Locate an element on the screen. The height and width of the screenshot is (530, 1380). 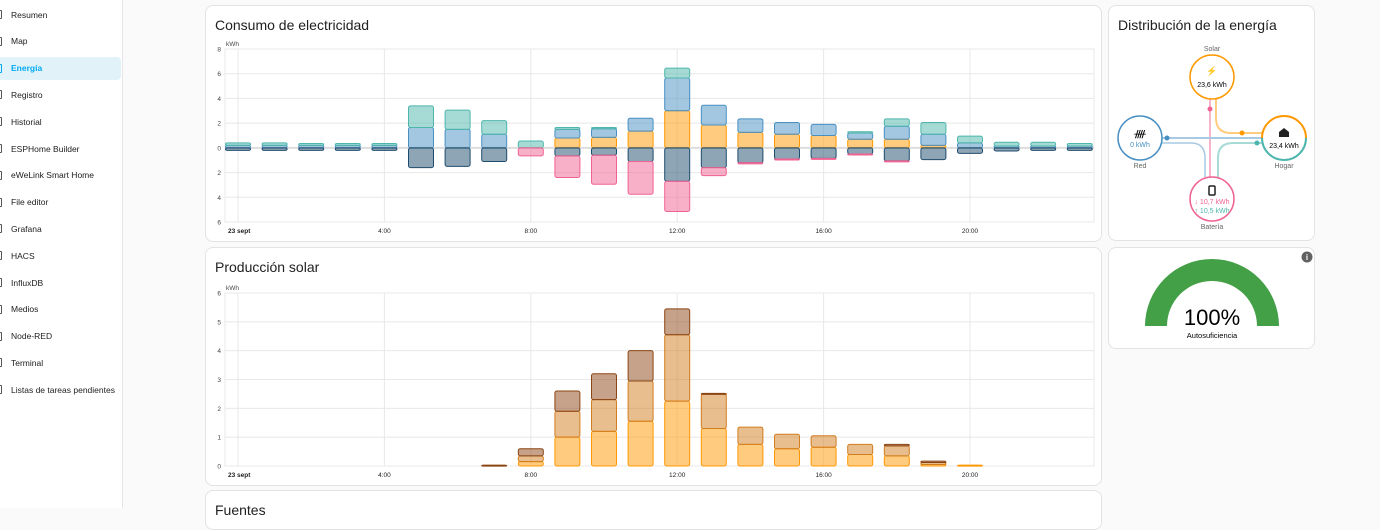
sidebar-item-label: Resumen is located at coordinates (29, 14).